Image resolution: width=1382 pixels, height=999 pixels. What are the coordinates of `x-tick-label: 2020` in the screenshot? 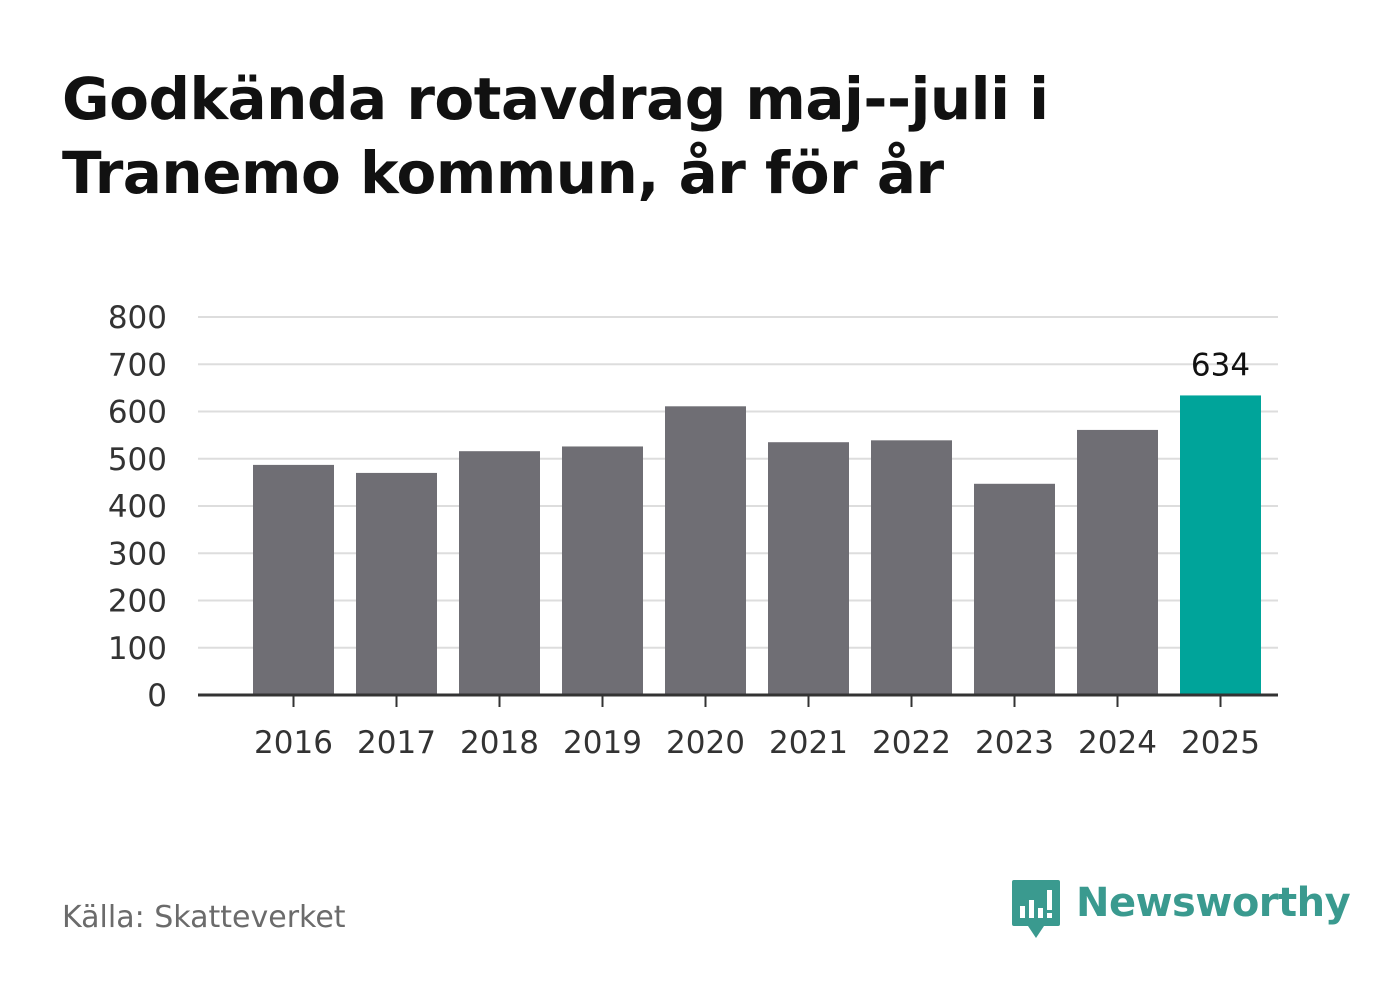 It's located at (705, 743).